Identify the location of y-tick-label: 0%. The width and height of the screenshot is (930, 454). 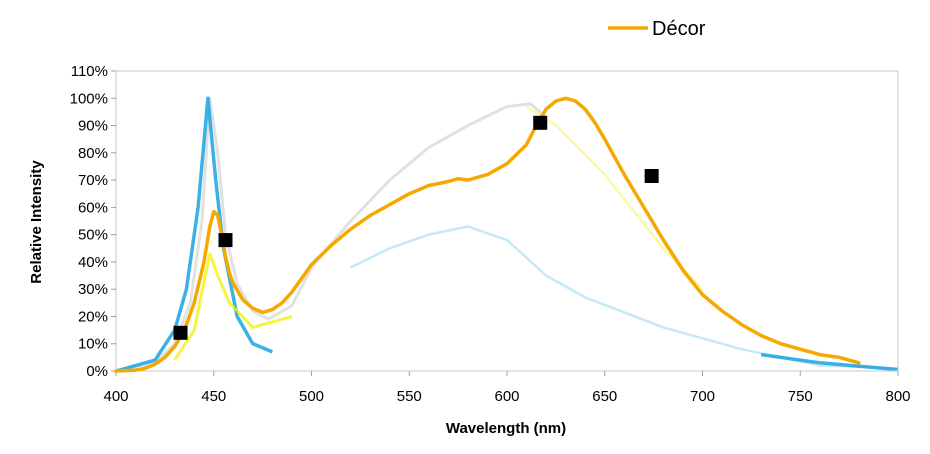
(97, 371).